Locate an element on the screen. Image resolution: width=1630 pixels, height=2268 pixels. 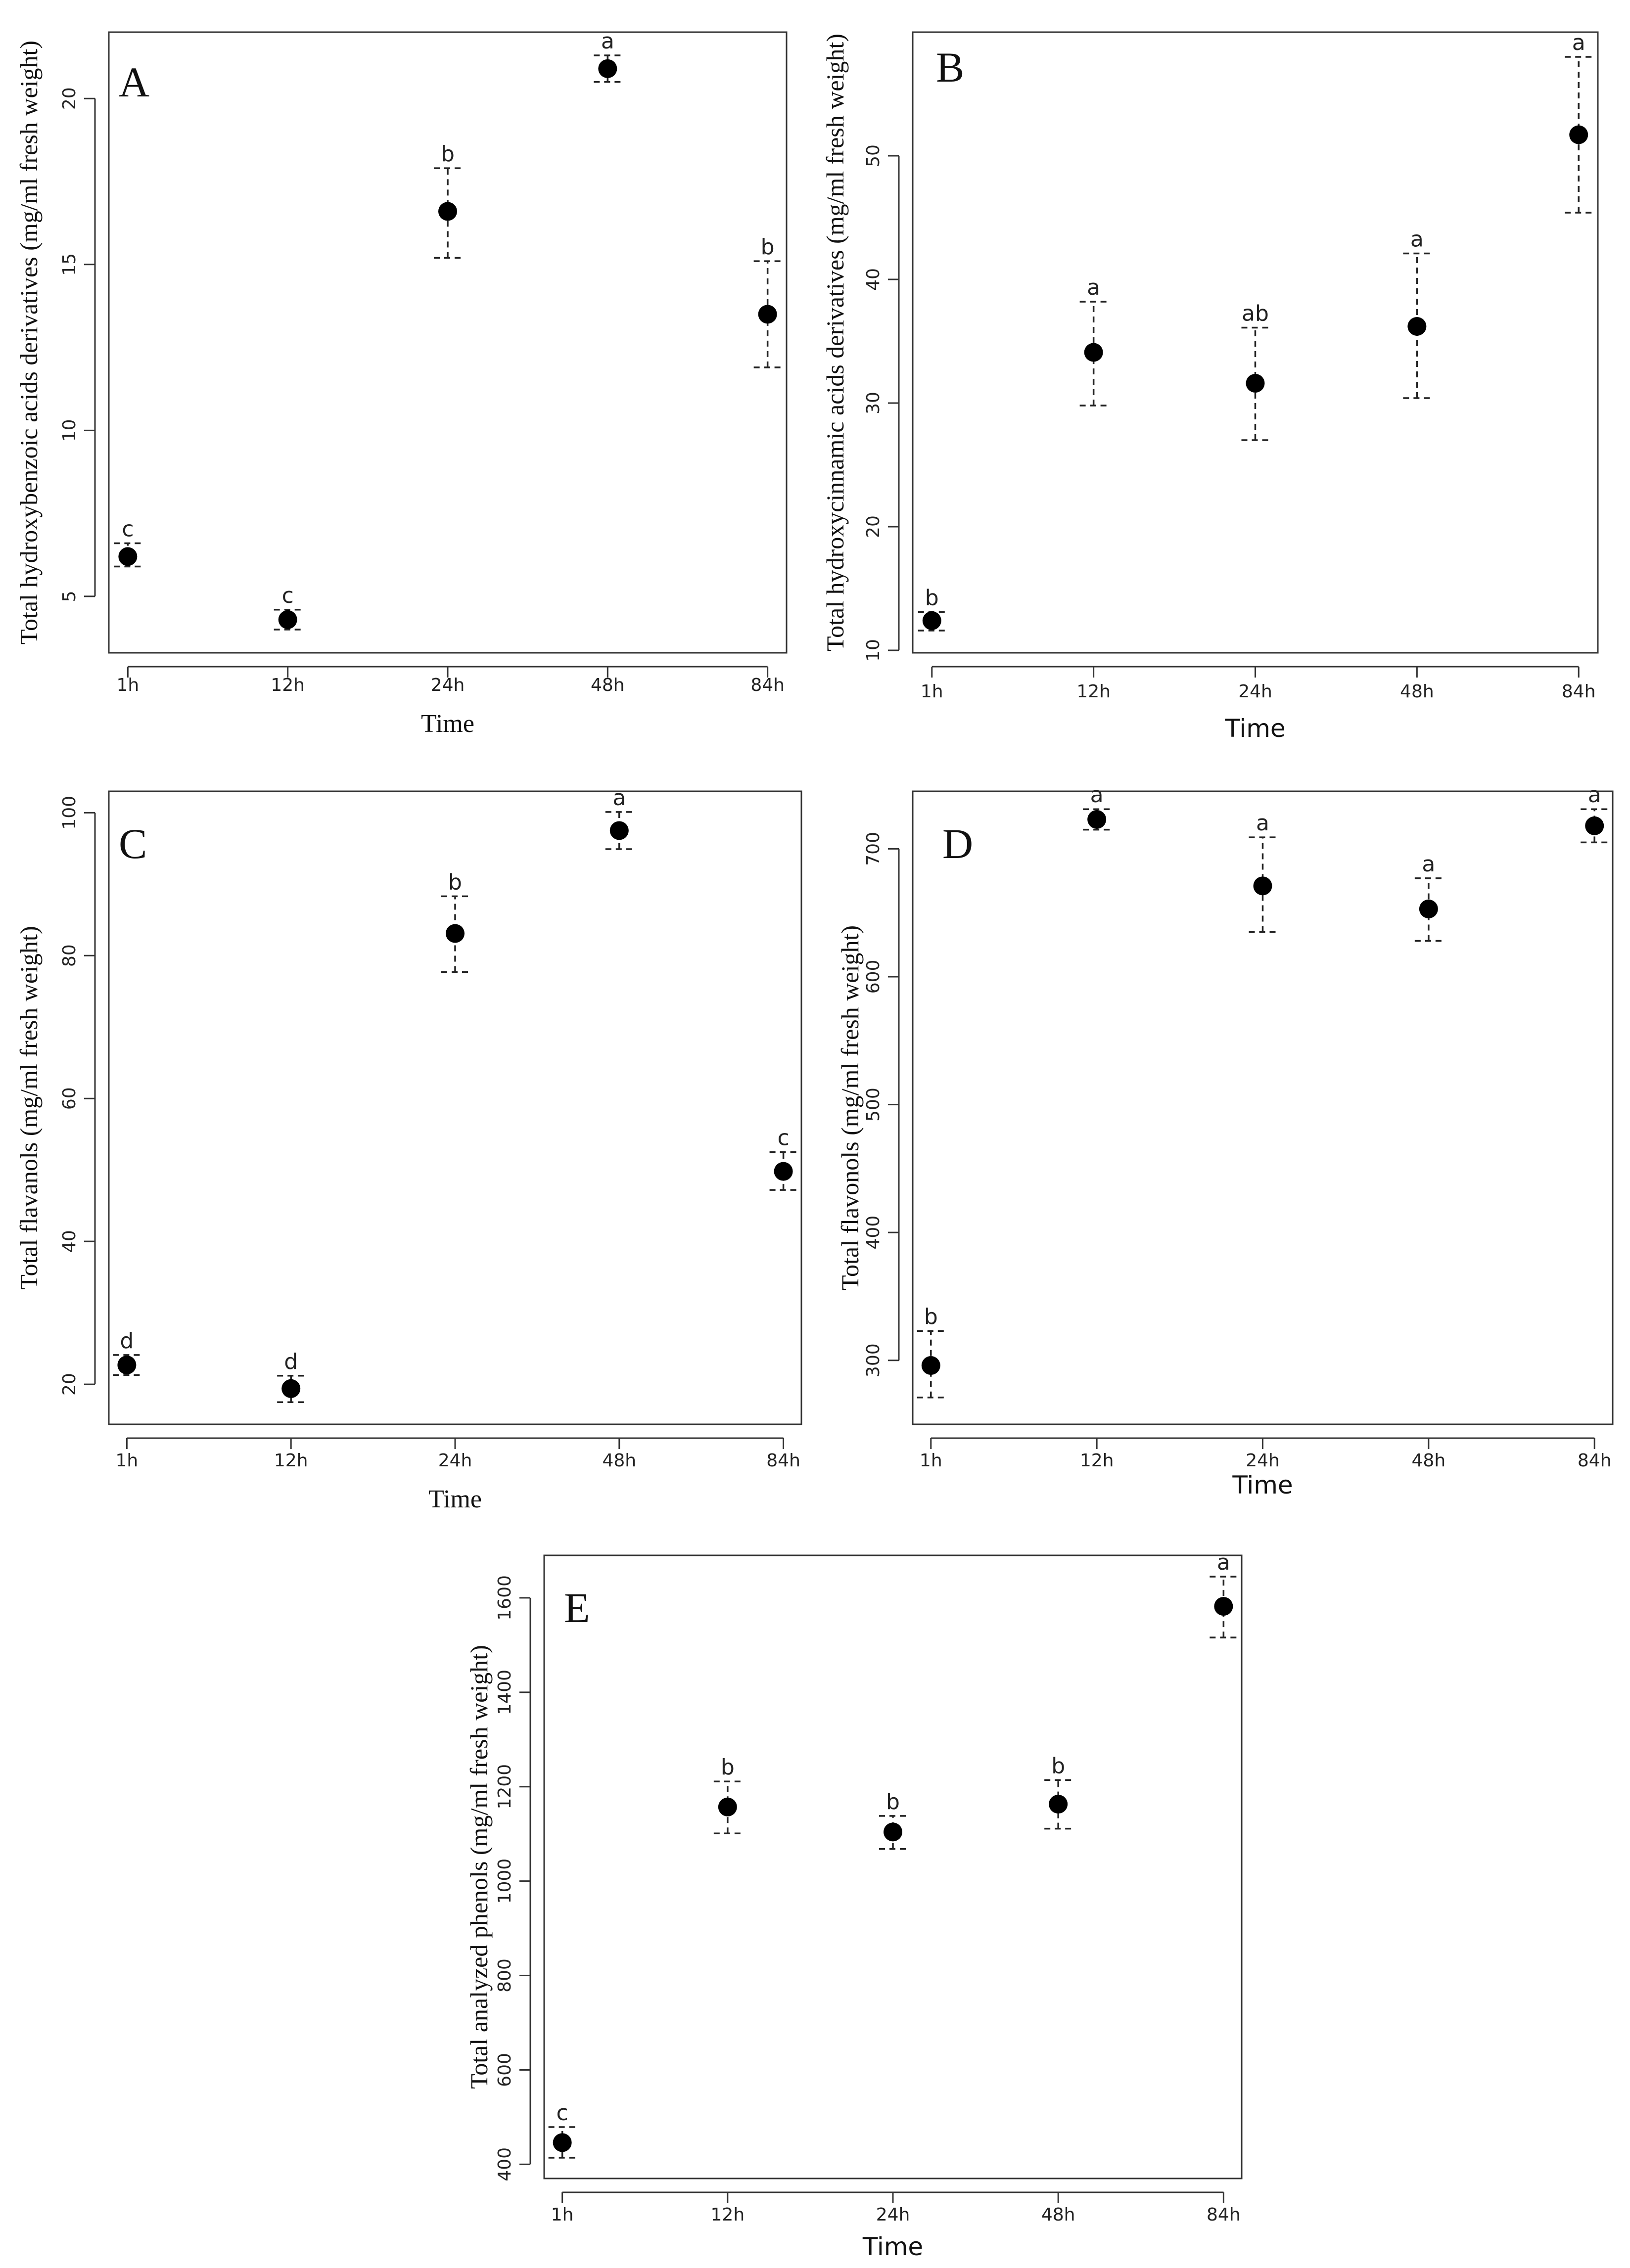
y-tick-label: 50 is located at coordinates (874, 155).